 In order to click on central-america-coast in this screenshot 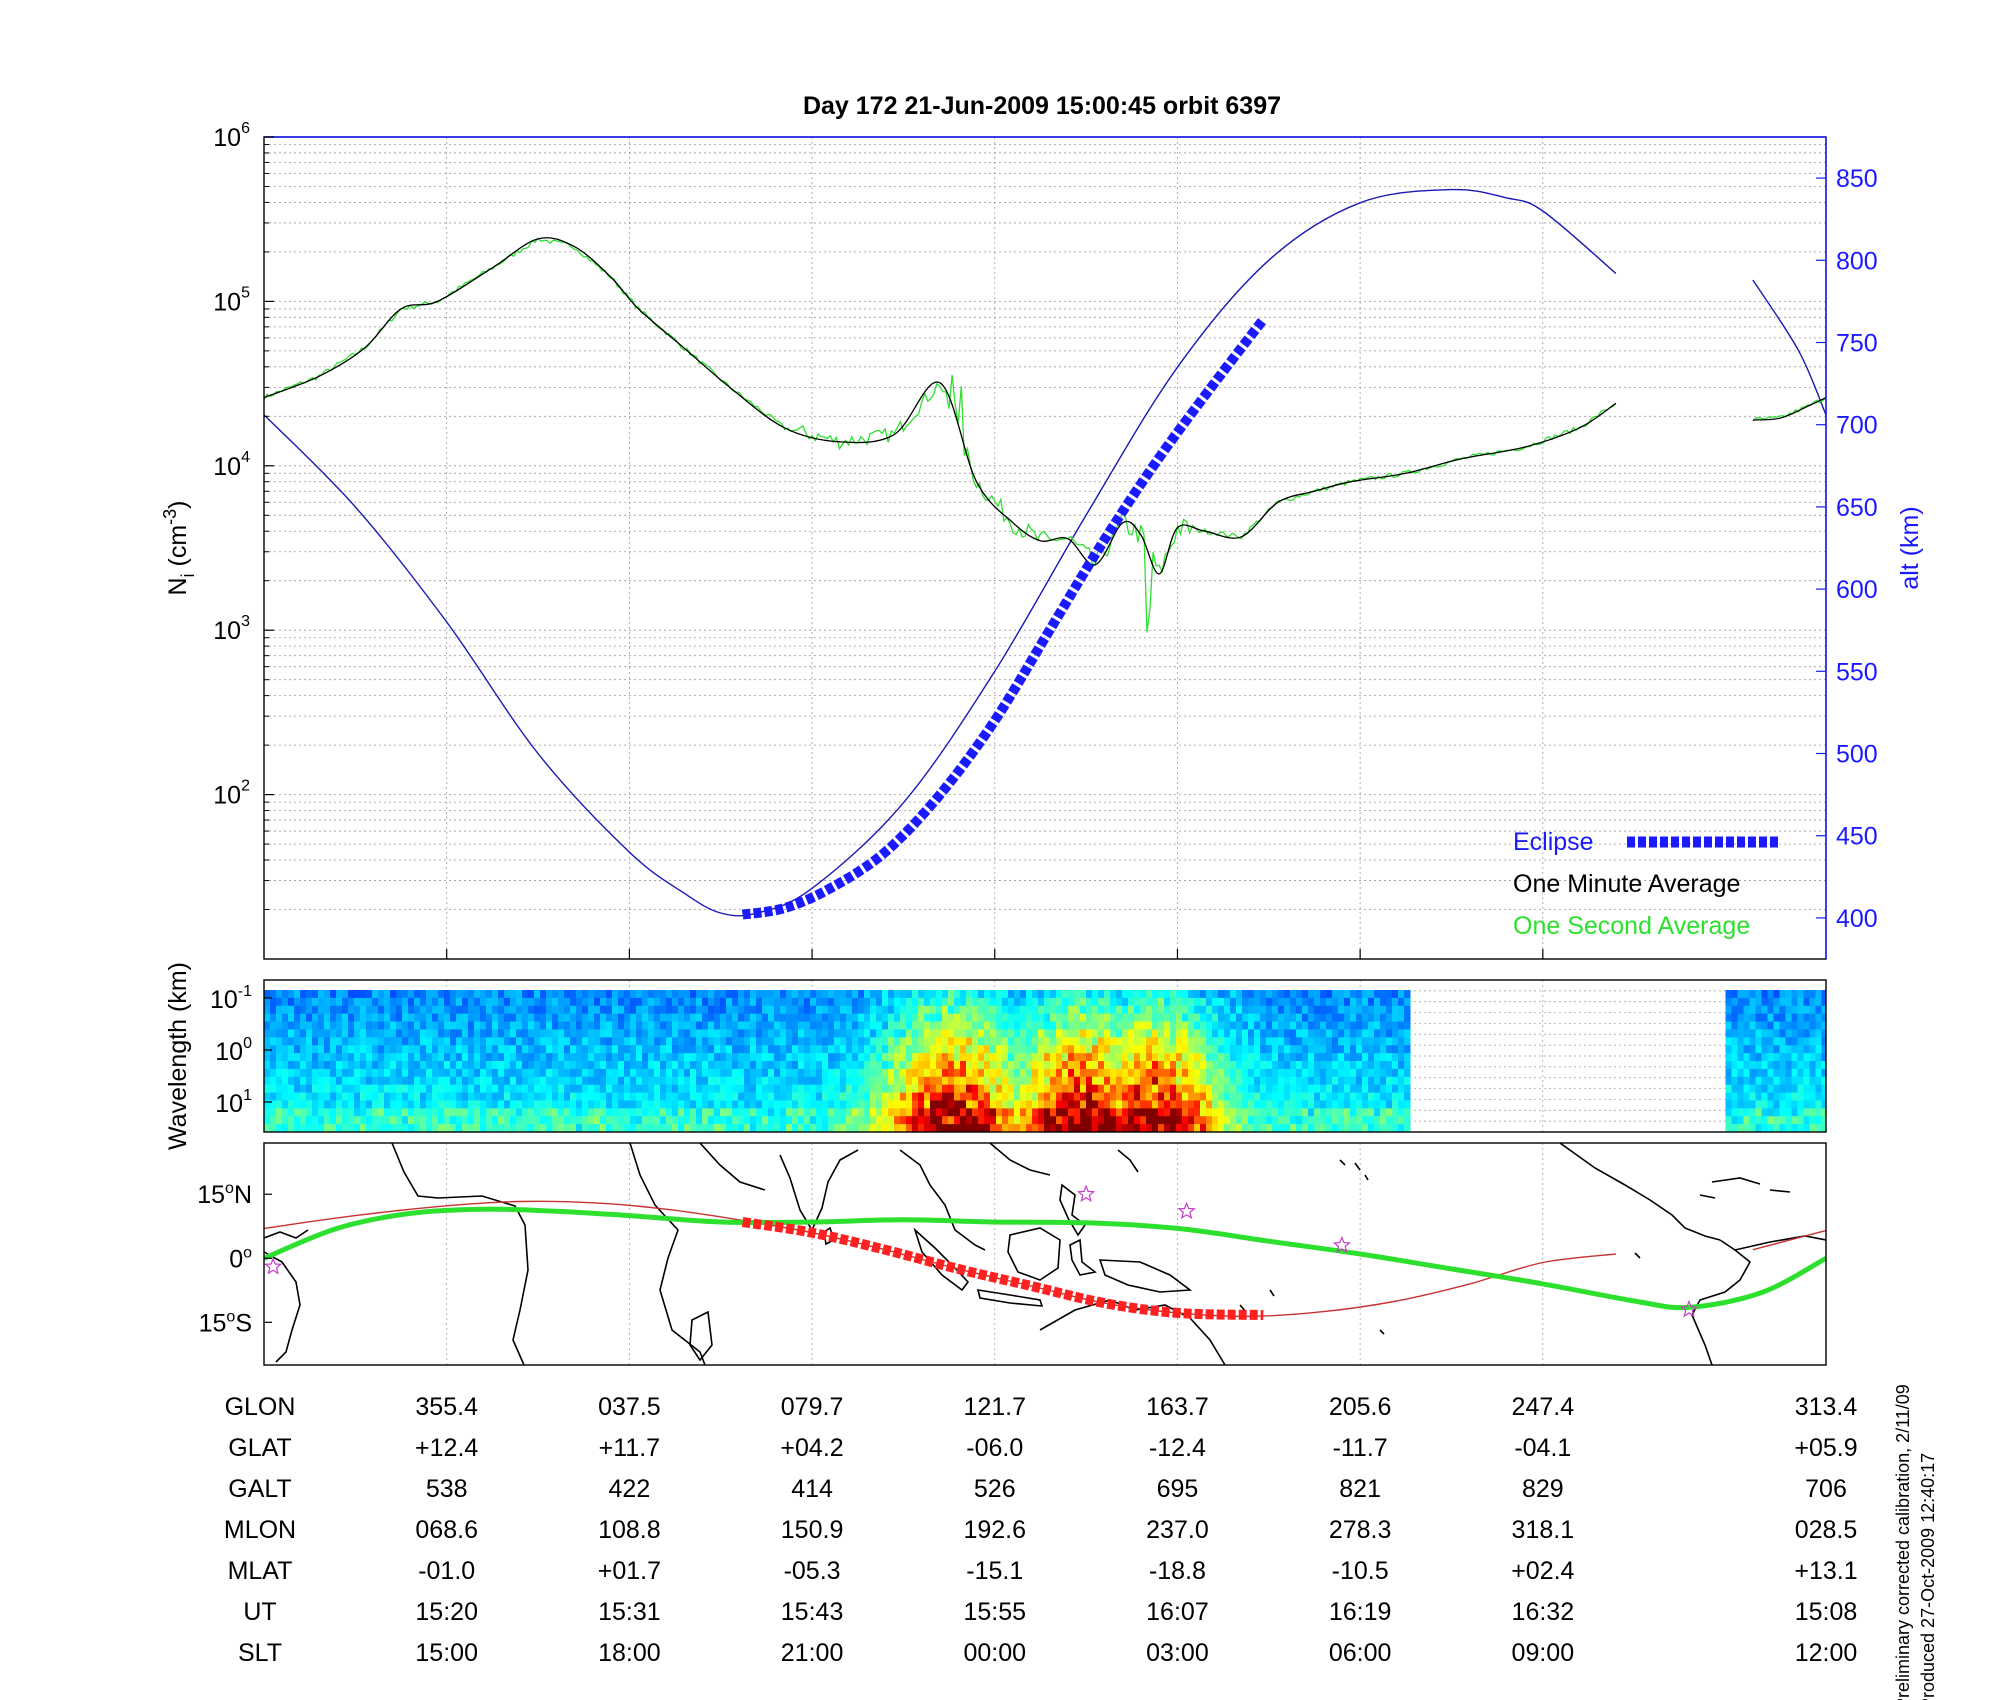, I will do `click(1640, 1192)`.